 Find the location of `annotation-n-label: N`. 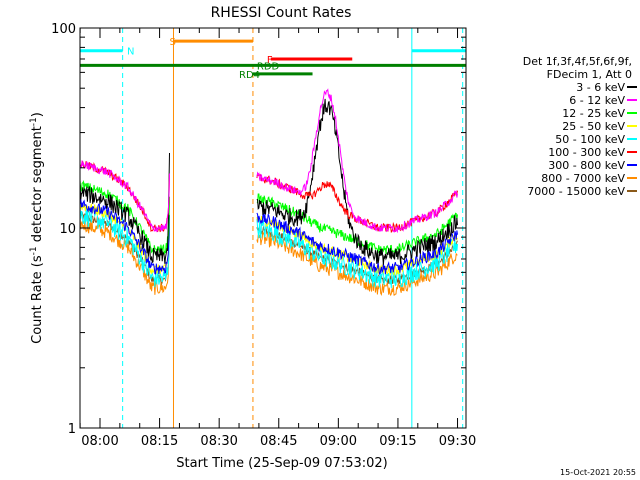

annotation-n-label: N is located at coordinates (130, 52).